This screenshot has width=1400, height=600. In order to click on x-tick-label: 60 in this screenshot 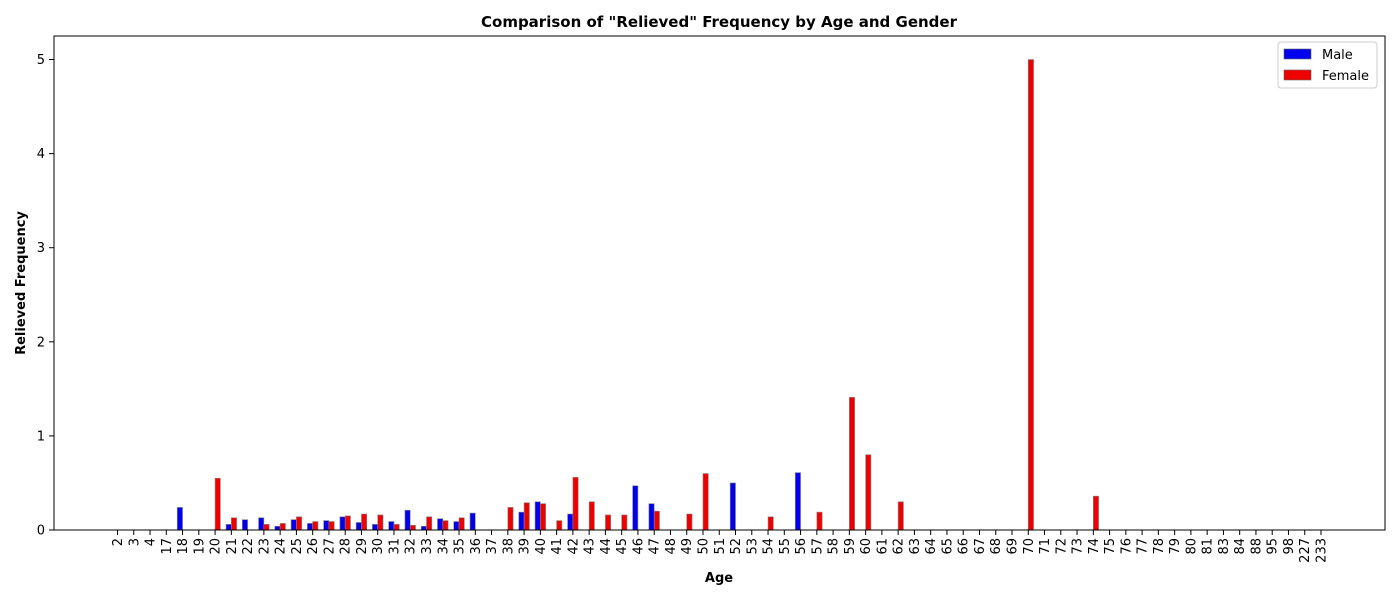, I will do `click(866, 546)`.